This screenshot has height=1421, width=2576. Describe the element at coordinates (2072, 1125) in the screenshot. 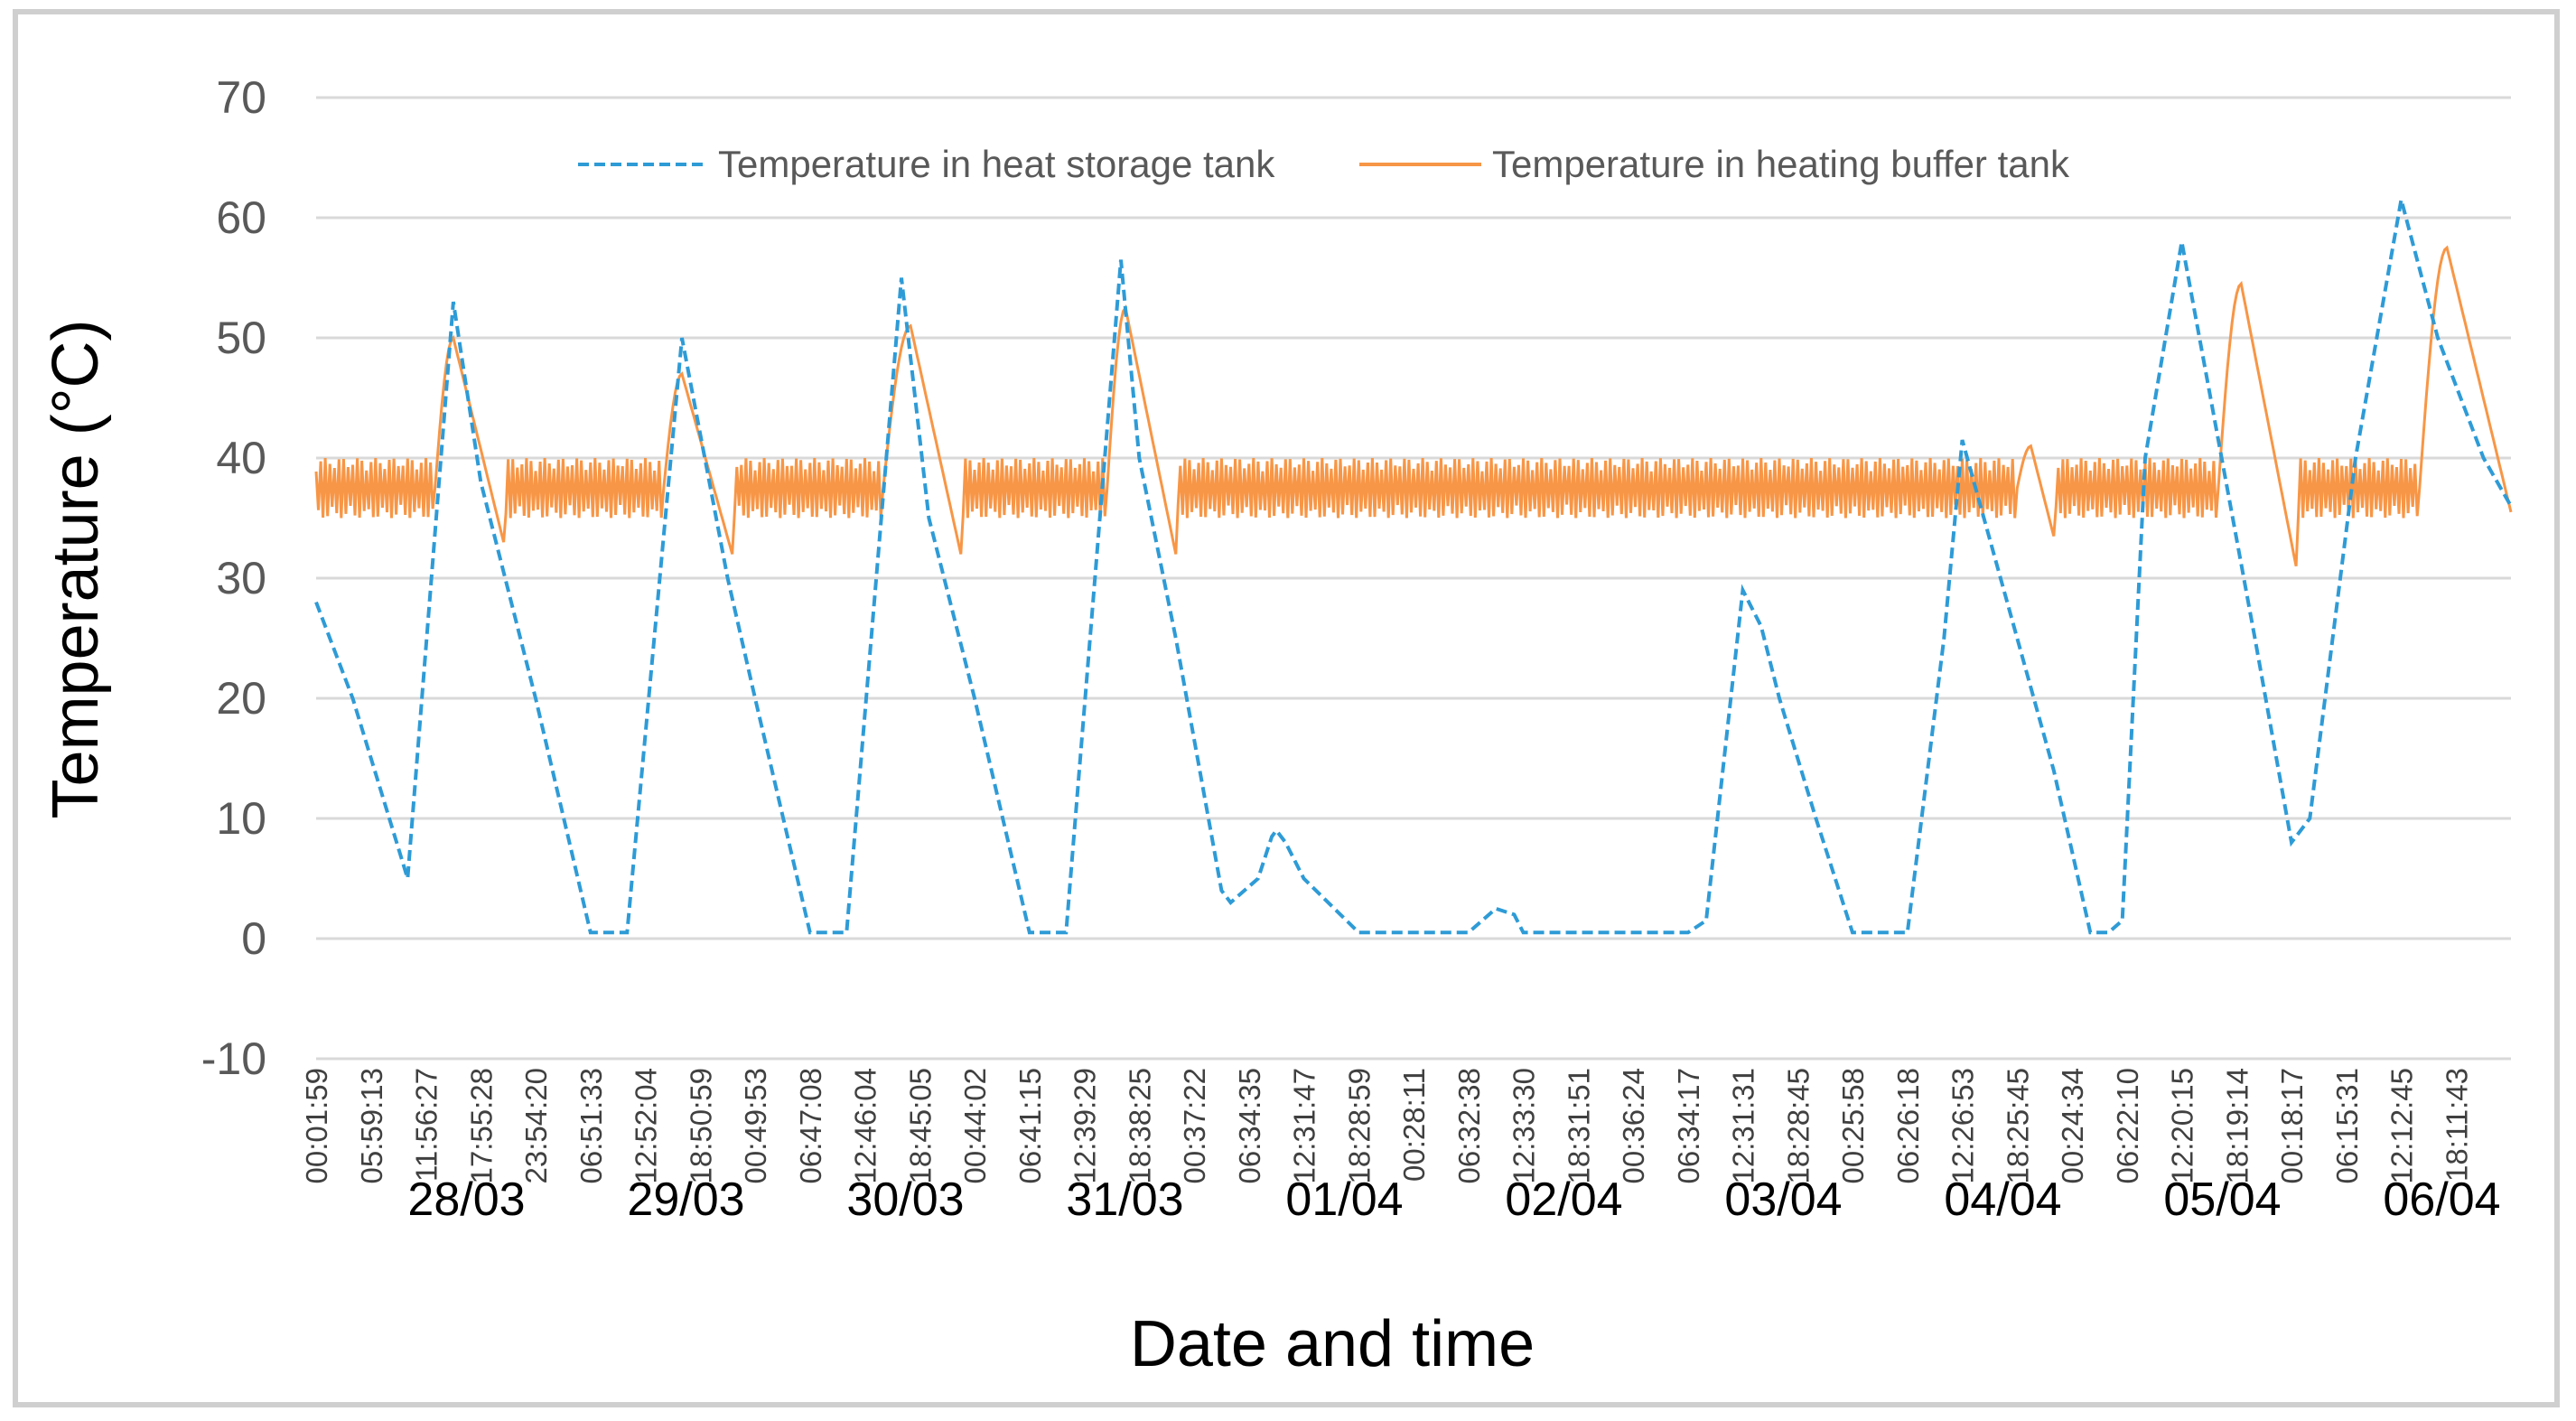

I see `x-tick-label: 00:24:34` at that location.